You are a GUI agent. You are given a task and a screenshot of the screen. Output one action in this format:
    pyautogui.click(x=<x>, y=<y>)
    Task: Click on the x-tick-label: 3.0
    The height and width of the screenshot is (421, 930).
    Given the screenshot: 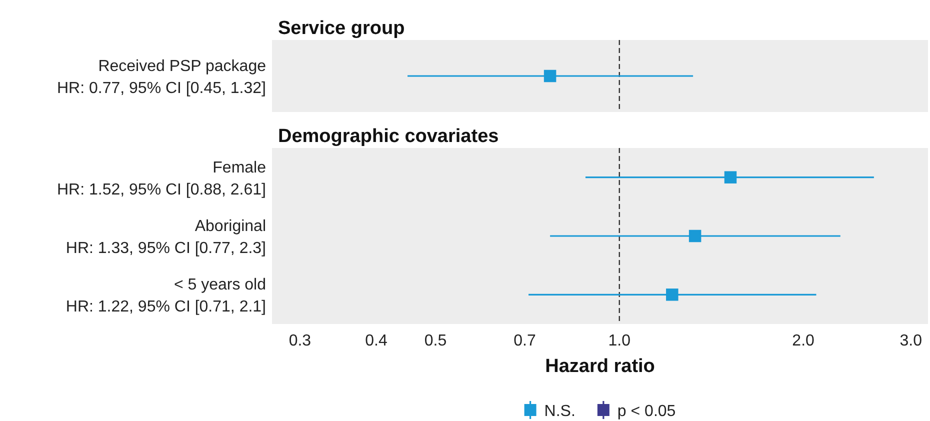 What is the action you would take?
    pyautogui.click(x=911, y=341)
    